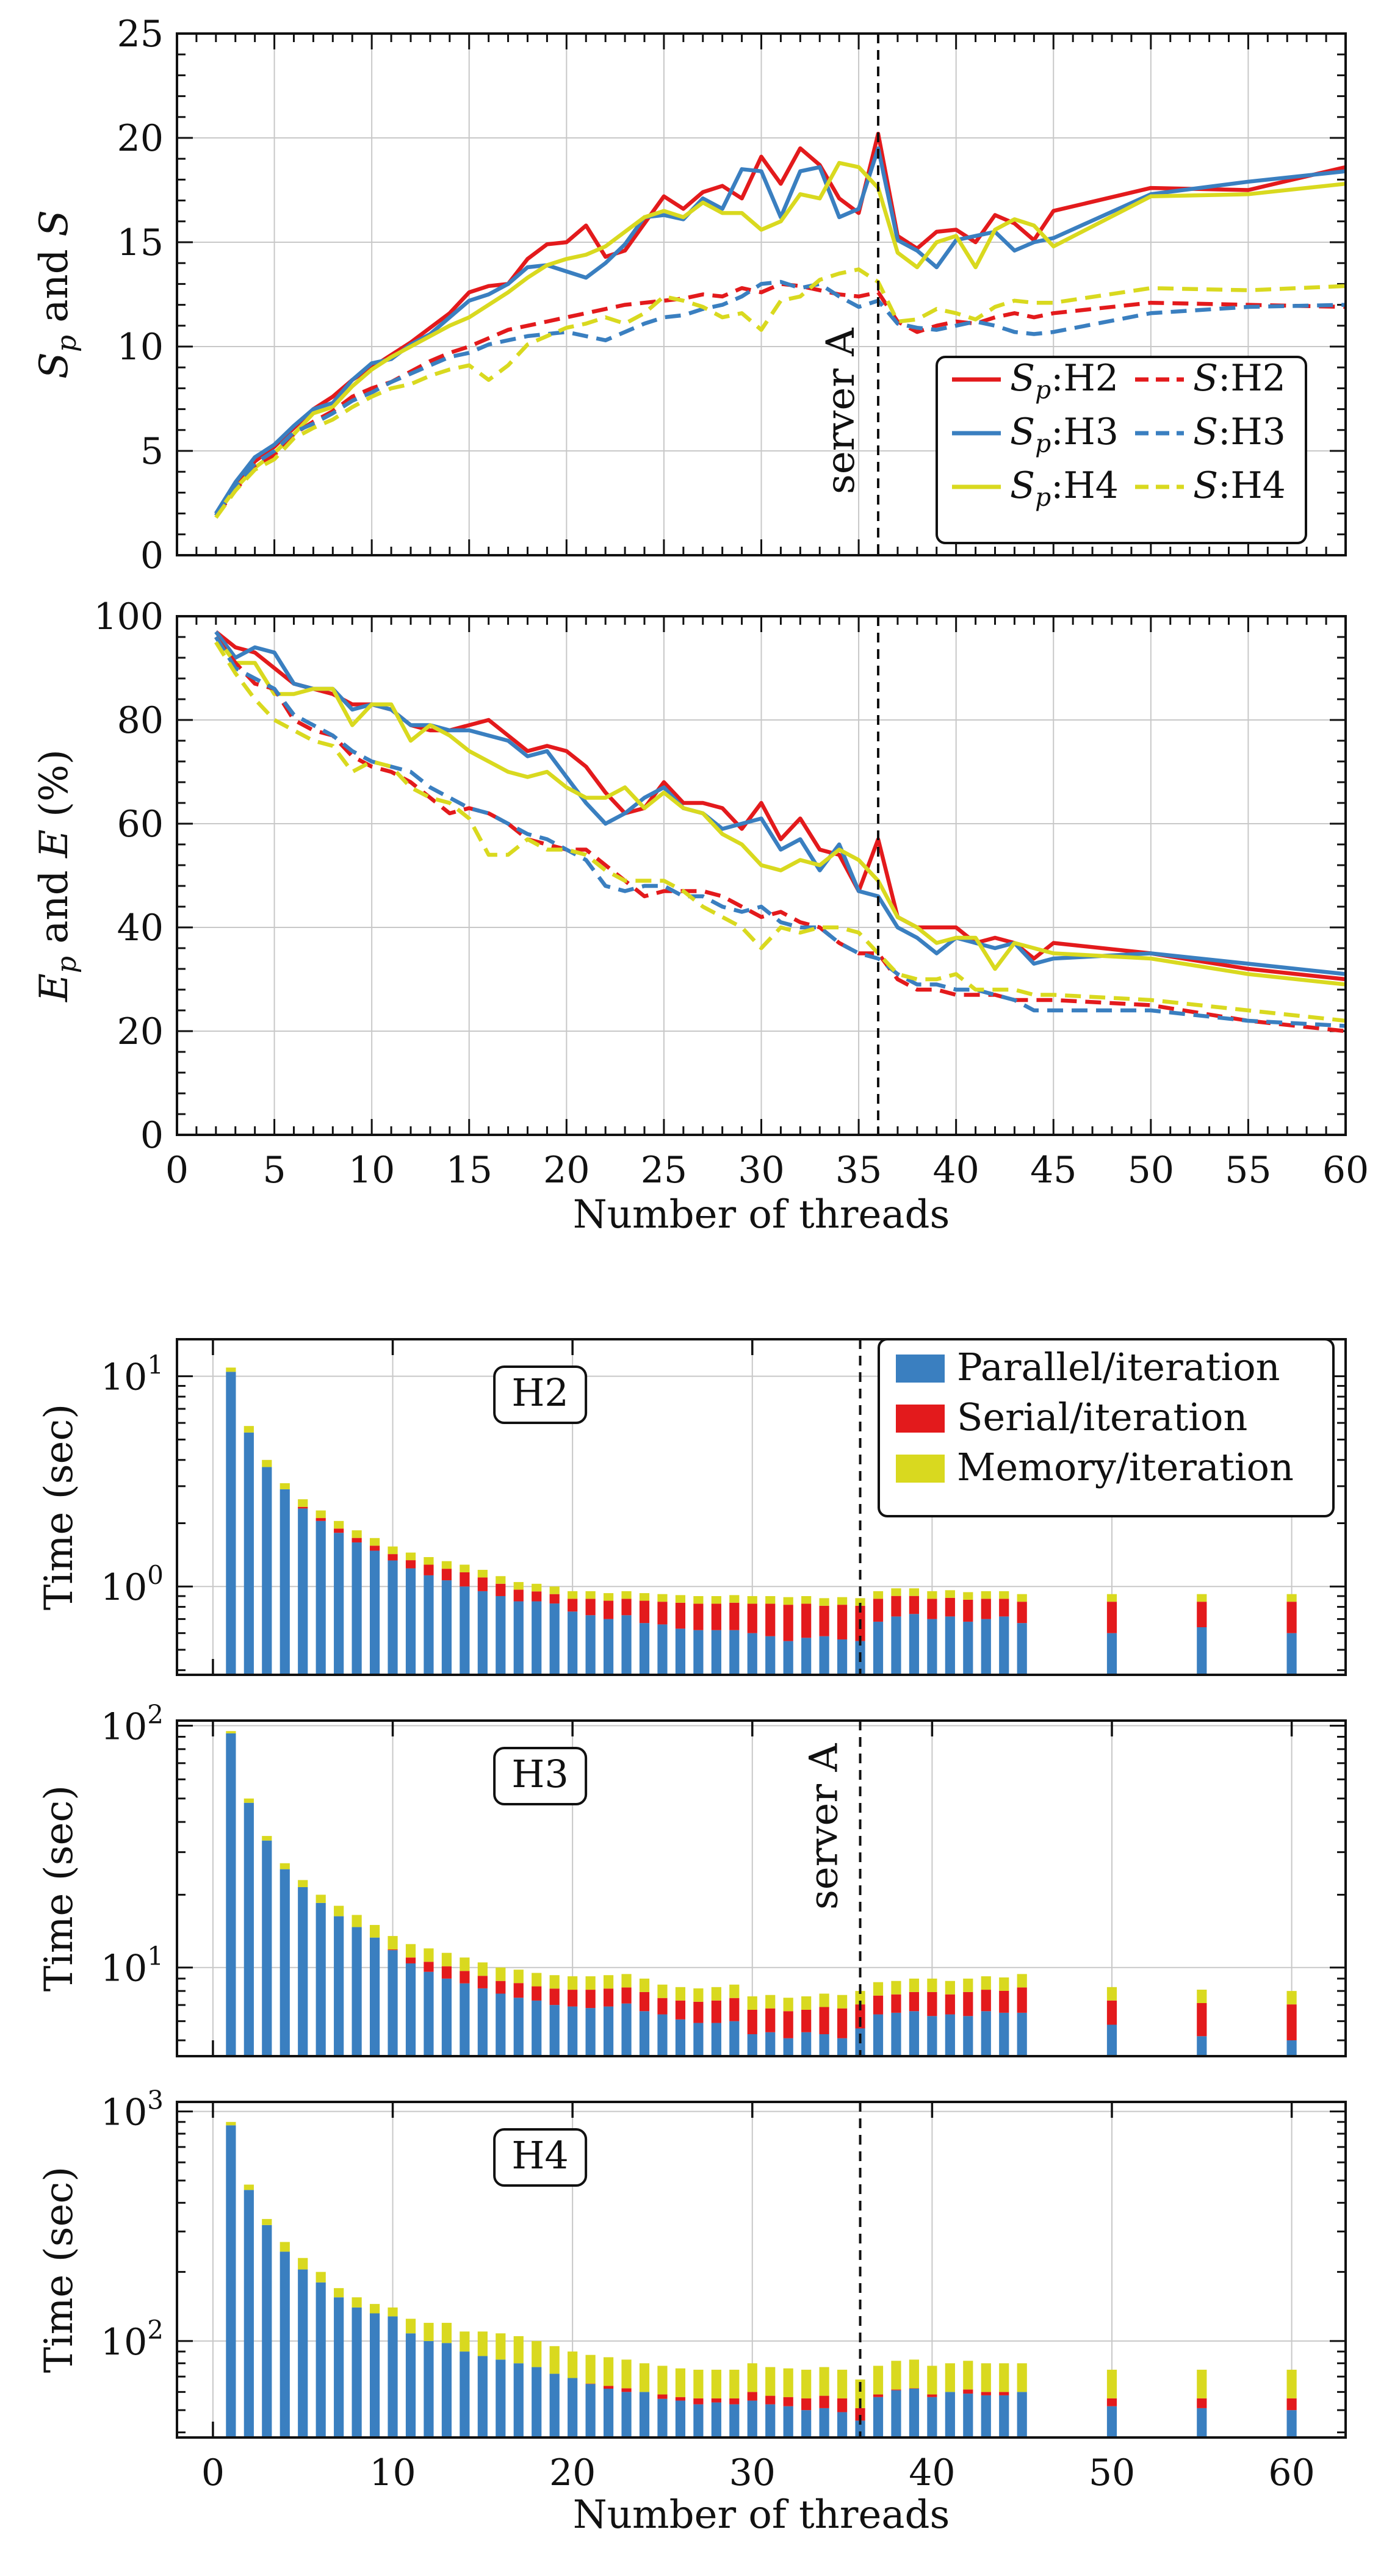 The image size is (1392, 2576). I want to click on x-tick-label: 25, so click(664, 1170).